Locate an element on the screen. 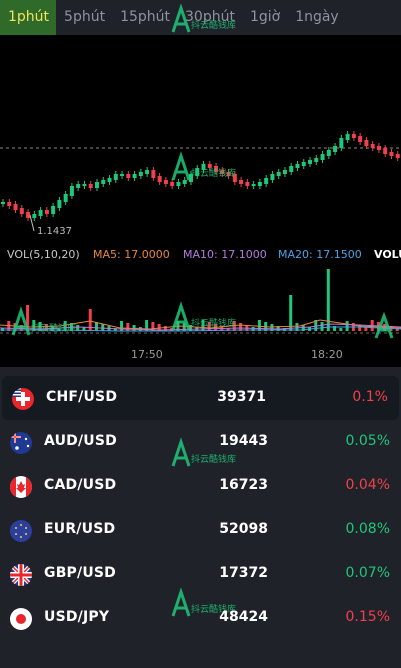 The width and height of the screenshot is (401, 668). pair-change: 0.05% is located at coordinates (367, 441).